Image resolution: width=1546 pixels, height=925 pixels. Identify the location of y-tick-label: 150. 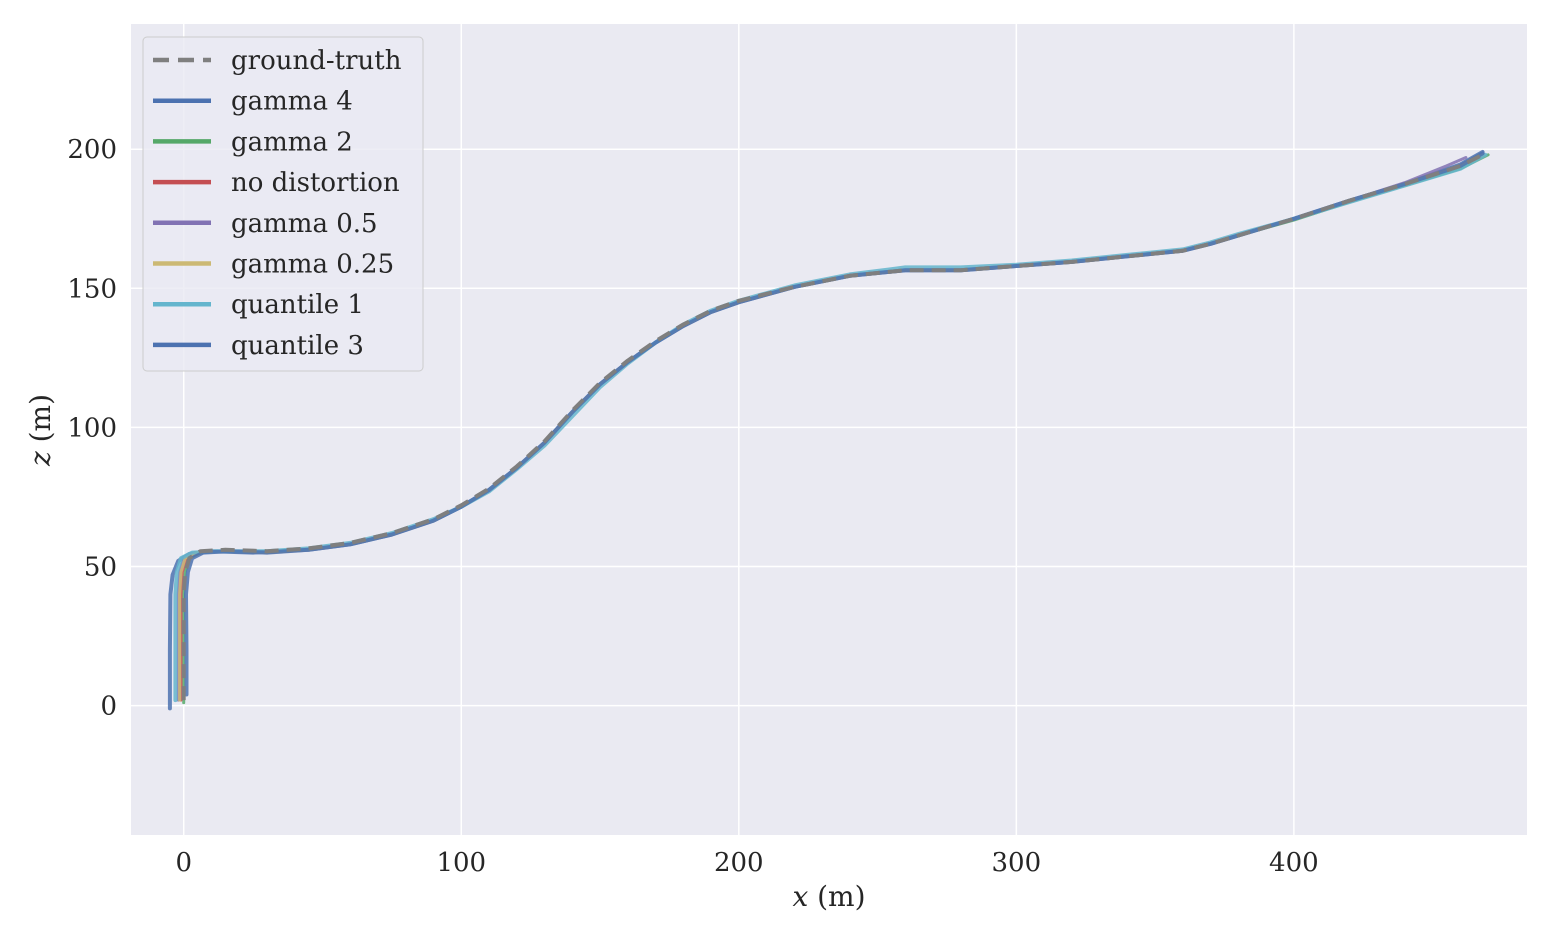
(92, 289).